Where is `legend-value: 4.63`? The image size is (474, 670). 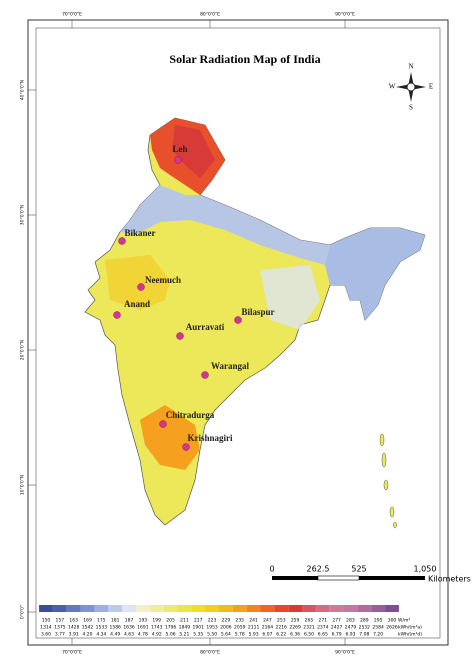
legend-value: 4.63 is located at coordinates (129, 635).